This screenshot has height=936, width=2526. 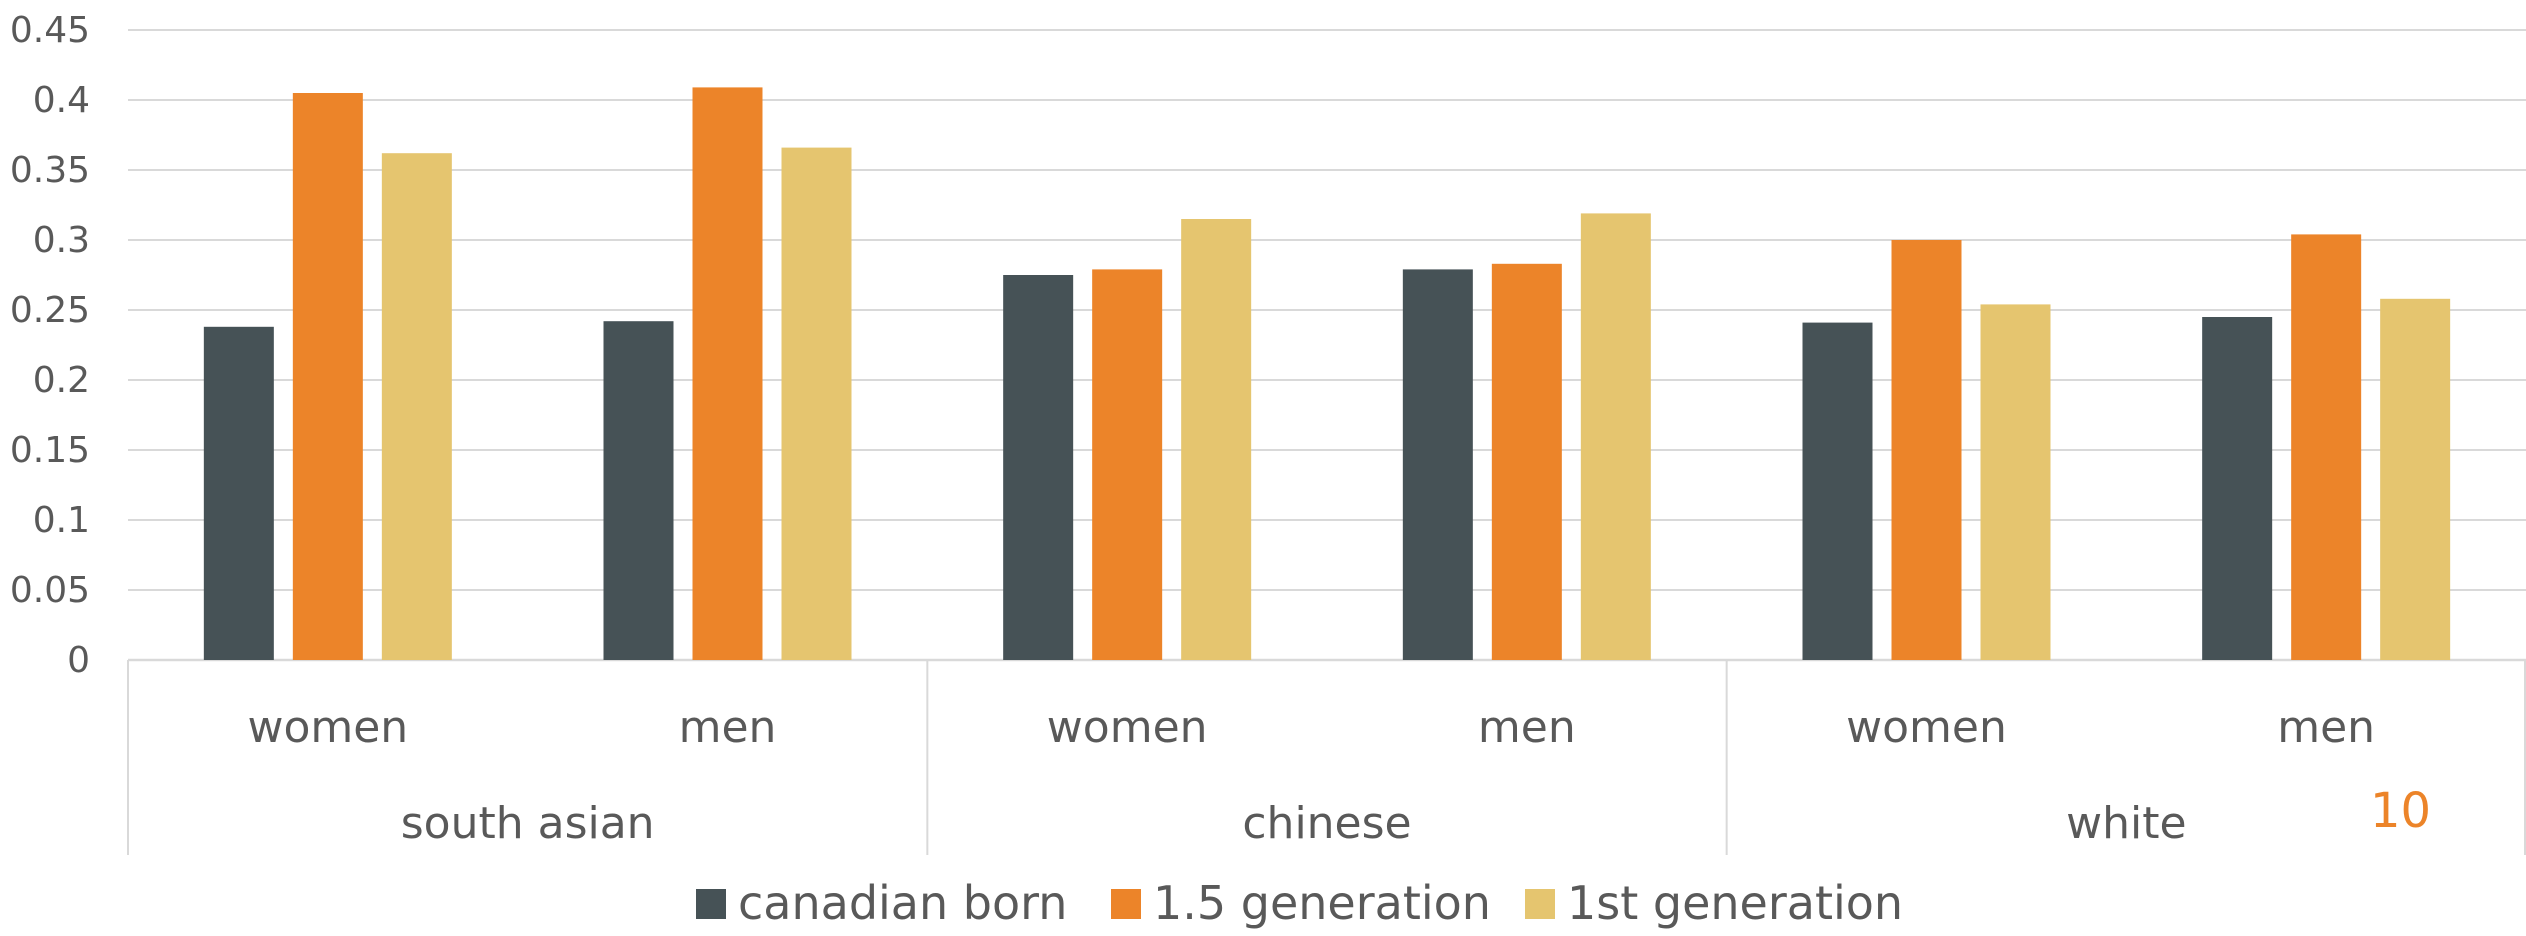 I want to click on legend-label: 1.5 generation, so click(x=1322, y=903).